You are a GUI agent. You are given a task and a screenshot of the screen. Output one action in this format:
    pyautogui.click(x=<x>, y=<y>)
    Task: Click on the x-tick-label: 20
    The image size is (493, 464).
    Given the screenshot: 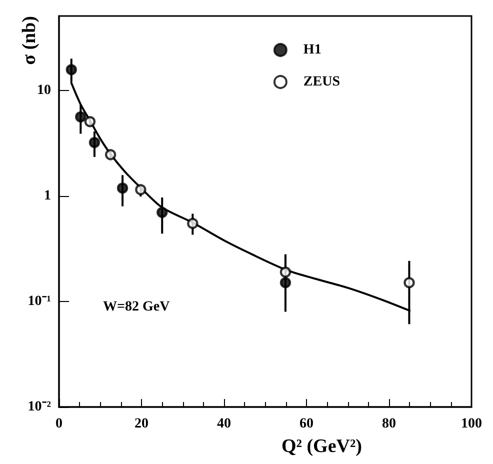 What is the action you would take?
    pyautogui.click(x=141, y=424)
    